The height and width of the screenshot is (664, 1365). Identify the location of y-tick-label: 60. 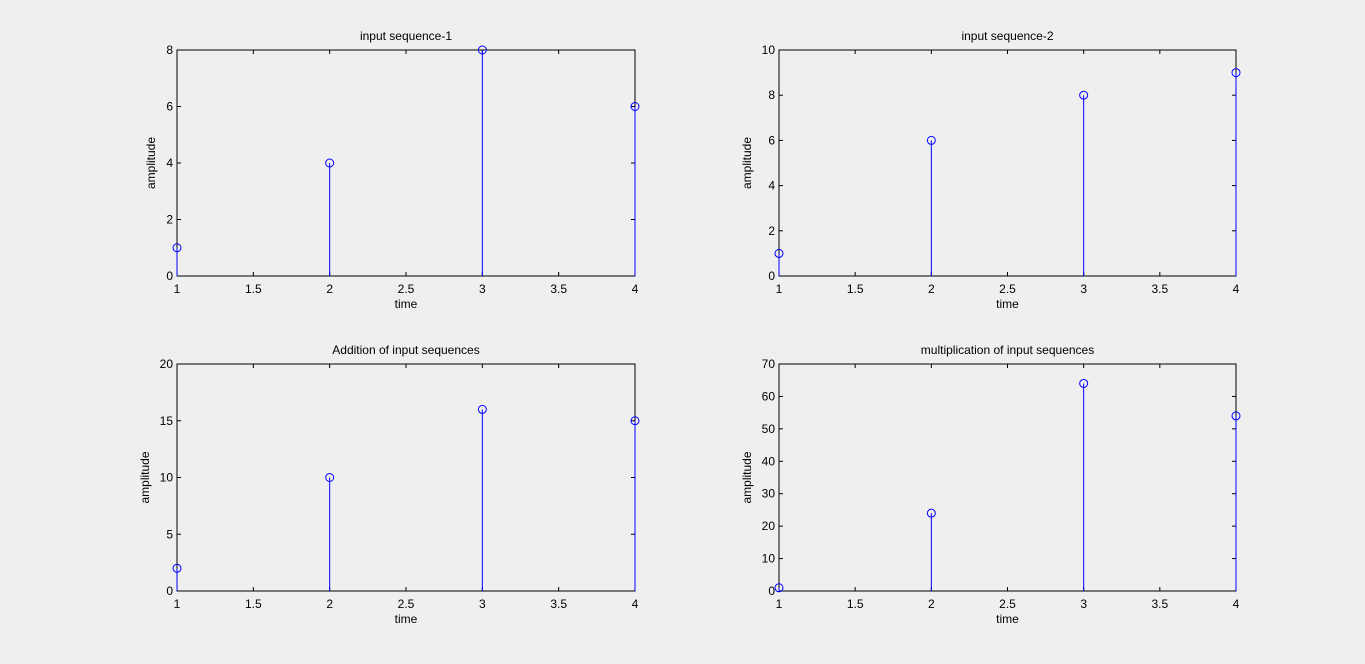
(769, 396).